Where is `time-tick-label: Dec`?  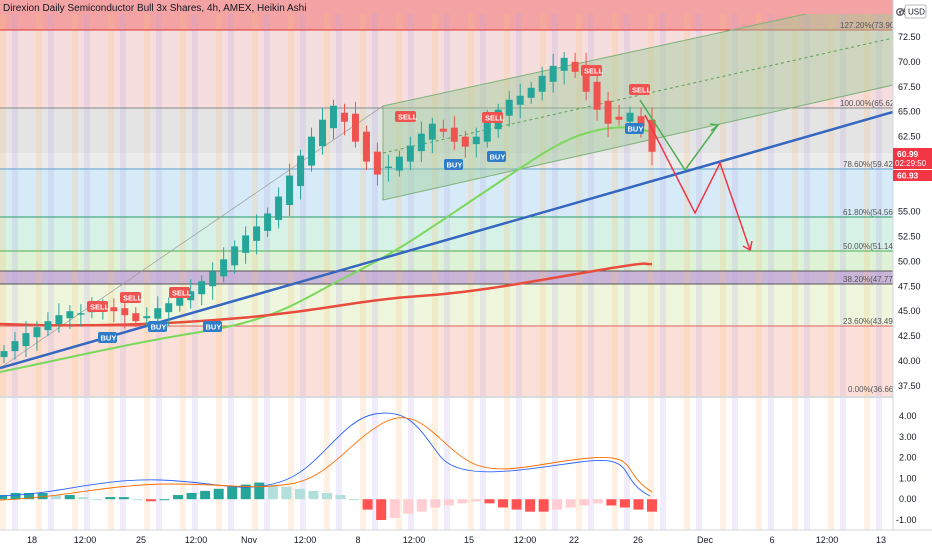 time-tick-label: Dec is located at coordinates (705, 540).